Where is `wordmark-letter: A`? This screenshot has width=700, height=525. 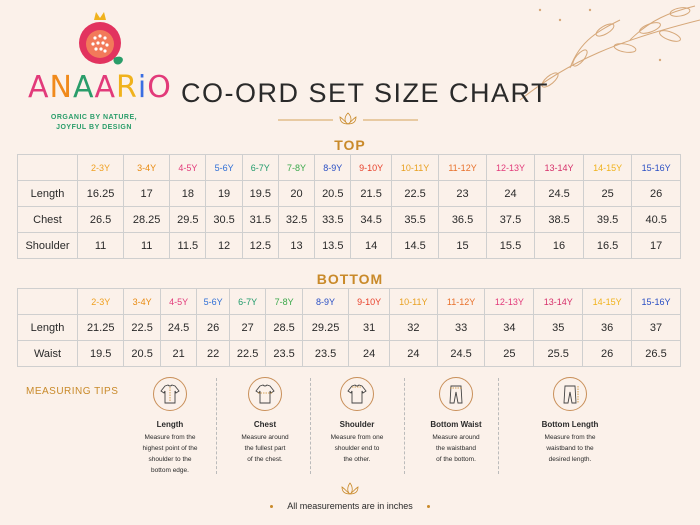 wordmark-letter: A is located at coordinates (39, 87).